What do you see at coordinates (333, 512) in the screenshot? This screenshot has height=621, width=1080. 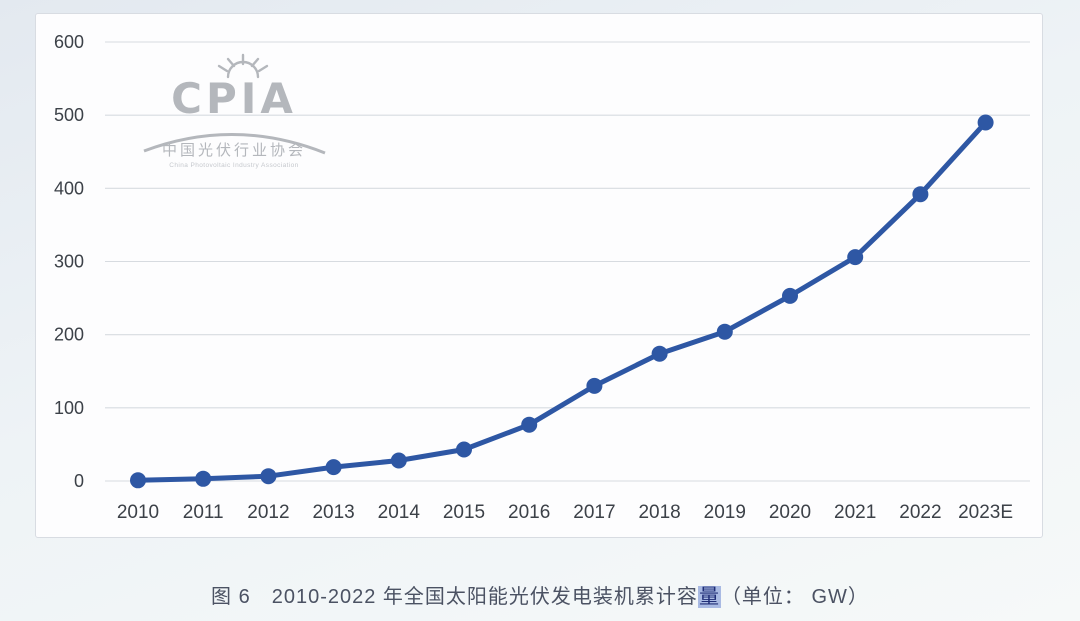 I see `x-tick-label: 2013` at bounding box center [333, 512].